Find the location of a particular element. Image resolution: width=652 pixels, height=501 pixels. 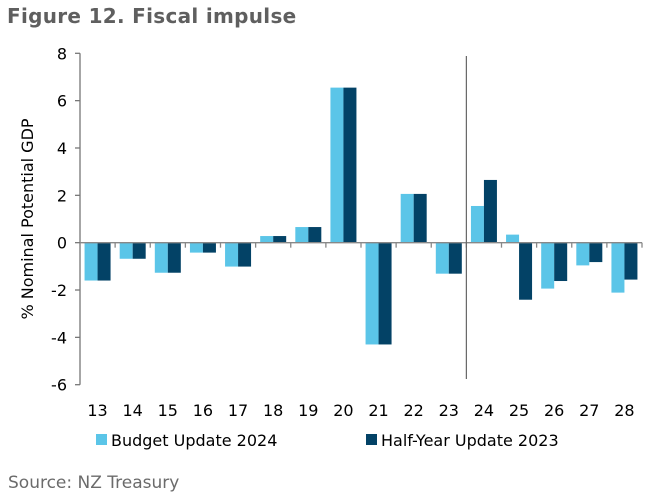

x-tick-label: 20 is located at coordinates (343, 410).